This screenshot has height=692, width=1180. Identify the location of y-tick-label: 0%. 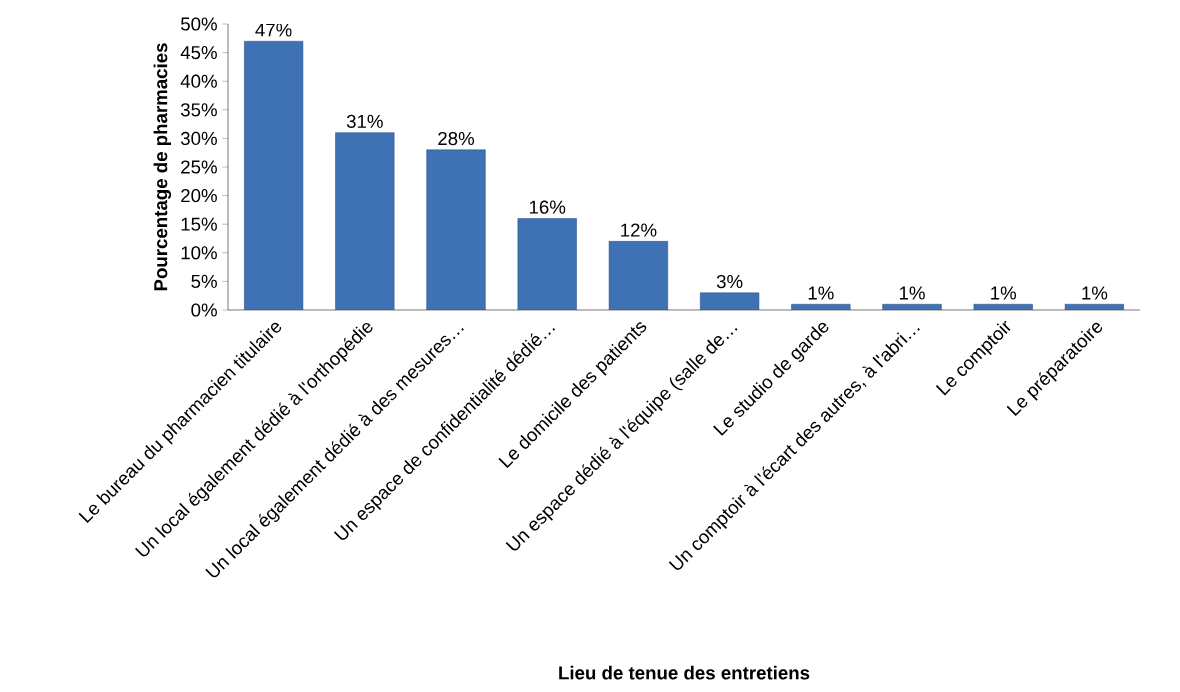
(204, 310).